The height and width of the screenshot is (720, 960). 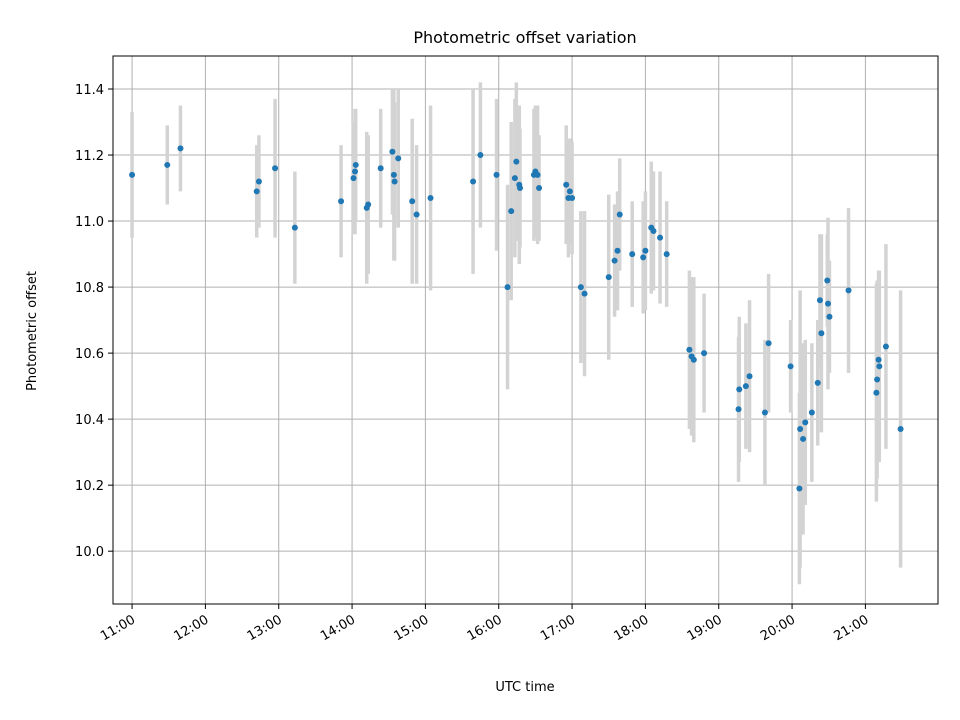 What do you see at coordinates (705, 628) in the screenshot?
I see `x-tick-label: 19:00` at bounding box center [705, 628].